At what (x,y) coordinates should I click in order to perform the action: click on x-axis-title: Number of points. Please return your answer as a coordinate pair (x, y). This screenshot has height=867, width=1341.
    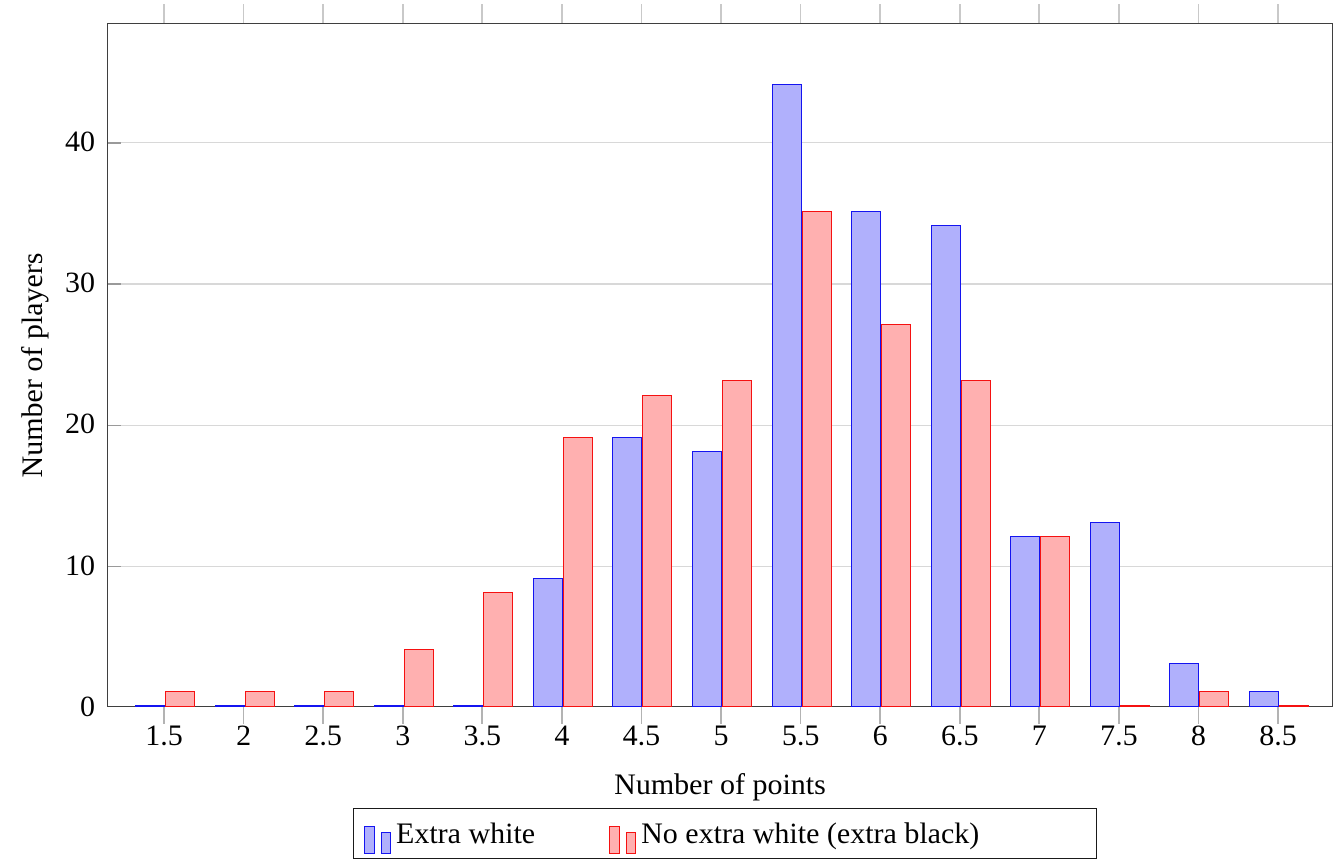
    Looking at the image, I should click on (720, 784).